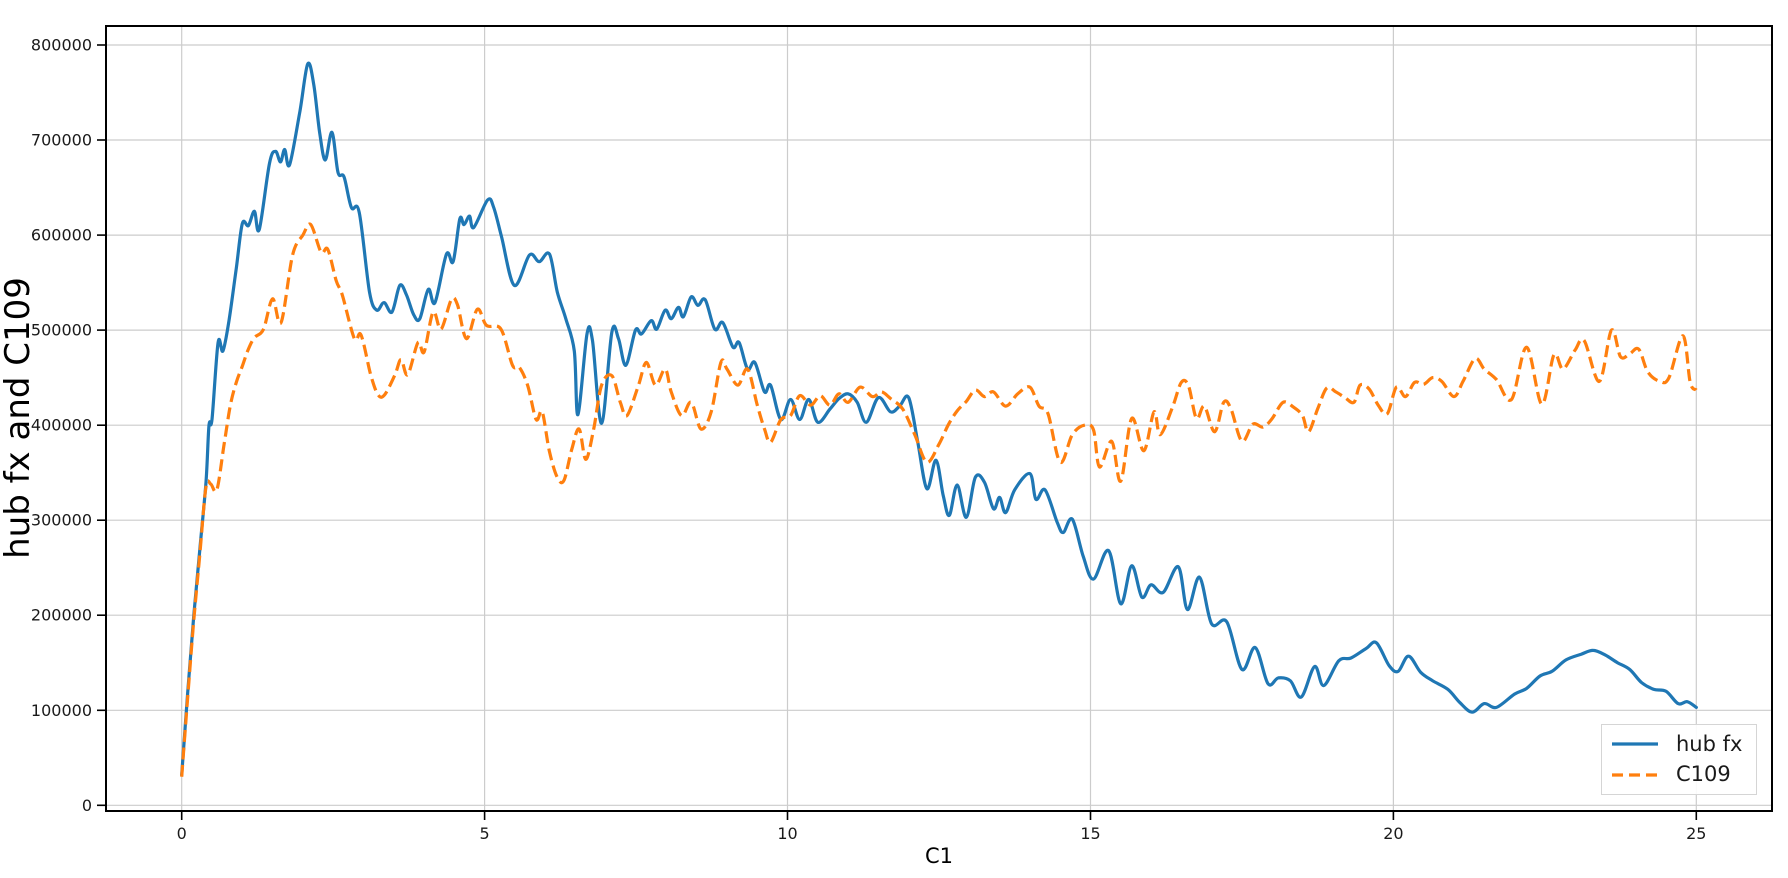  What do you see at coordinates (485, 833) in the screenshot?
I see `x-tick-label: 5` at bounding box center [485, 833].